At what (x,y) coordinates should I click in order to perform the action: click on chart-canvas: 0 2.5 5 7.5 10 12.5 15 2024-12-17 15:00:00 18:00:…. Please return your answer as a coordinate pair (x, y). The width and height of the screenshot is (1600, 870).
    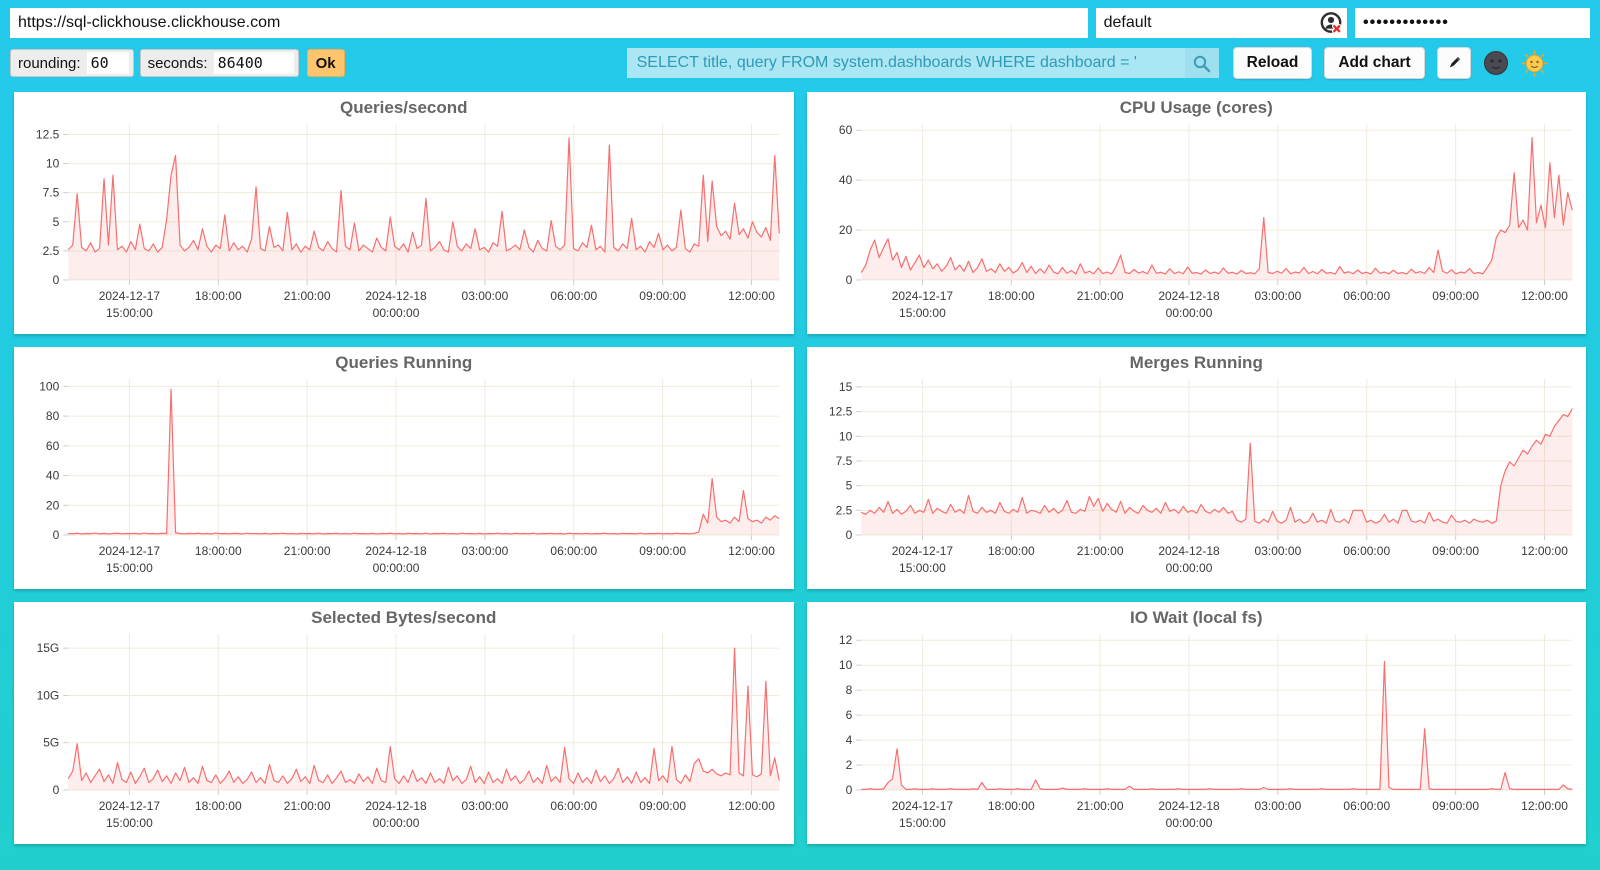
    Looking at the image, I should click on (1197, 477).